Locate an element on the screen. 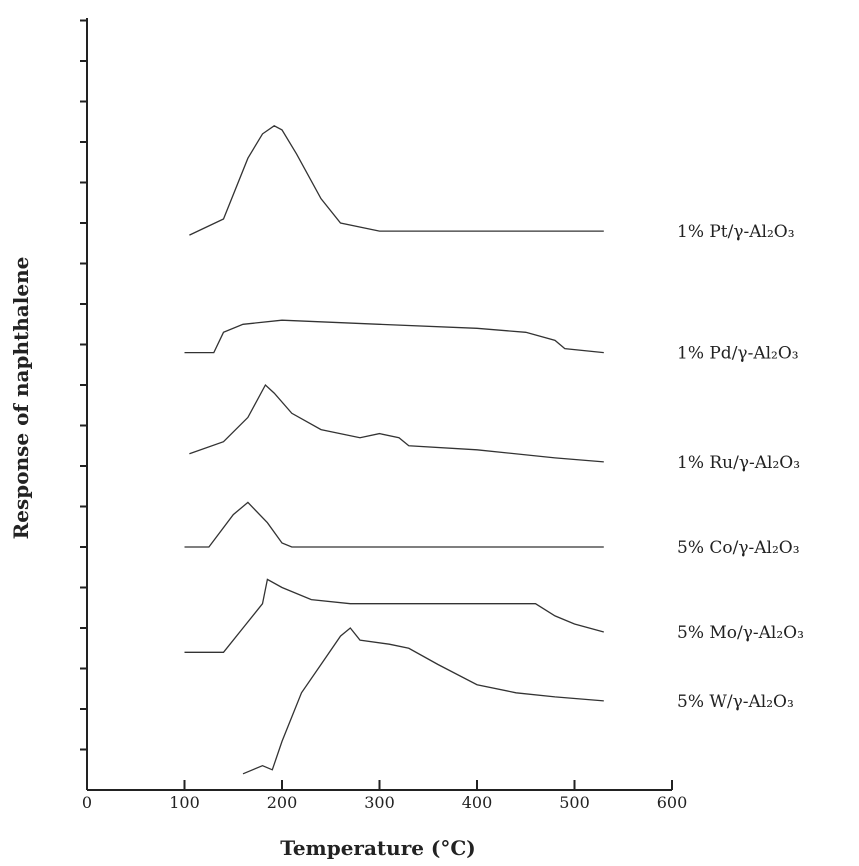 The width and height of the screenshot is (859, 866). x-tick-label: 300 is located at coordinates (379, 802).